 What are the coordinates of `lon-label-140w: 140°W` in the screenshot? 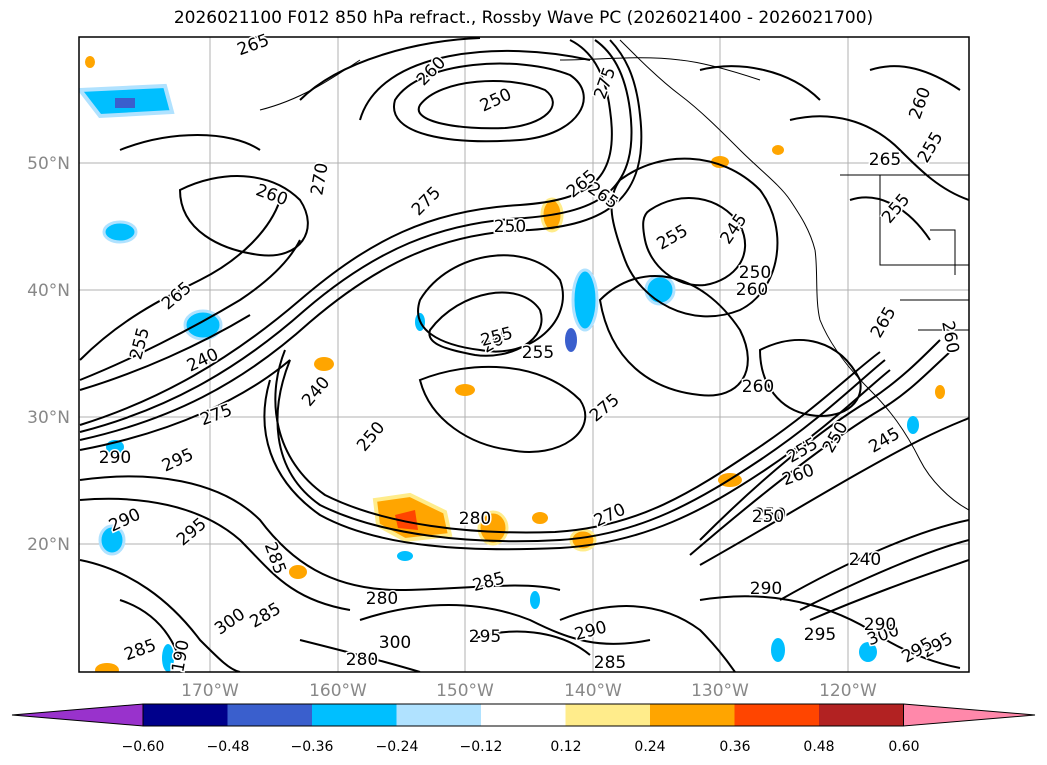 It's located at (593, 691).